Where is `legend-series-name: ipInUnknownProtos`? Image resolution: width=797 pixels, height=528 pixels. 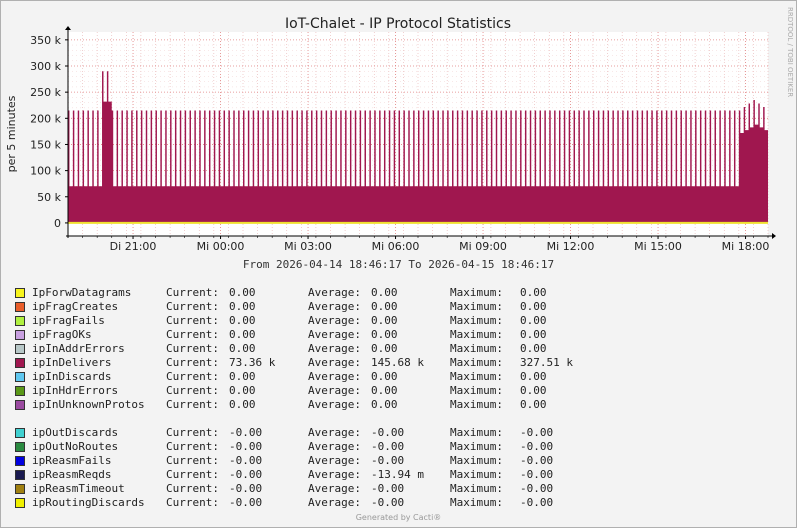 legend-series-name: ipInUnknownProtos is located at coordinates (88, 404).